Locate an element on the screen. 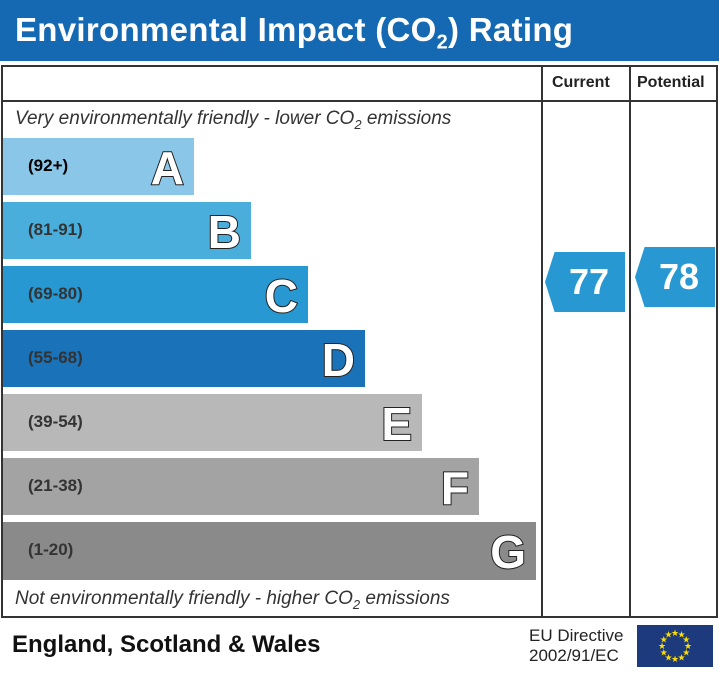 This screenshot has height=675, width=719. band-a: (92+) A is located at coordinates (98, 166).